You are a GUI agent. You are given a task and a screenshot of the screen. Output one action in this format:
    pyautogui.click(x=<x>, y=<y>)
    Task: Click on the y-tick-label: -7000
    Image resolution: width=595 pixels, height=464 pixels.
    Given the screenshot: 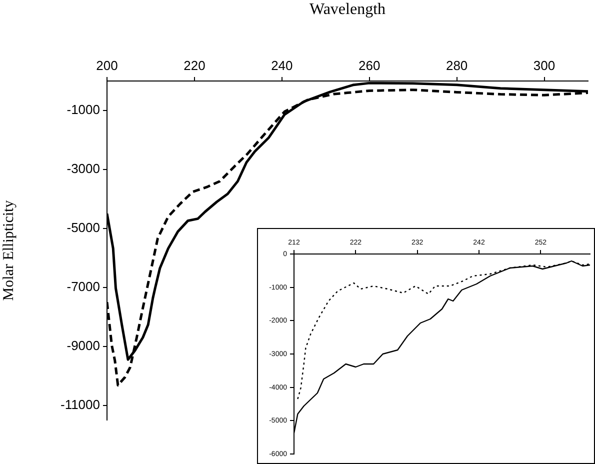 What is the action you would take?
    pyautogui.click(x=83, y=286)
    